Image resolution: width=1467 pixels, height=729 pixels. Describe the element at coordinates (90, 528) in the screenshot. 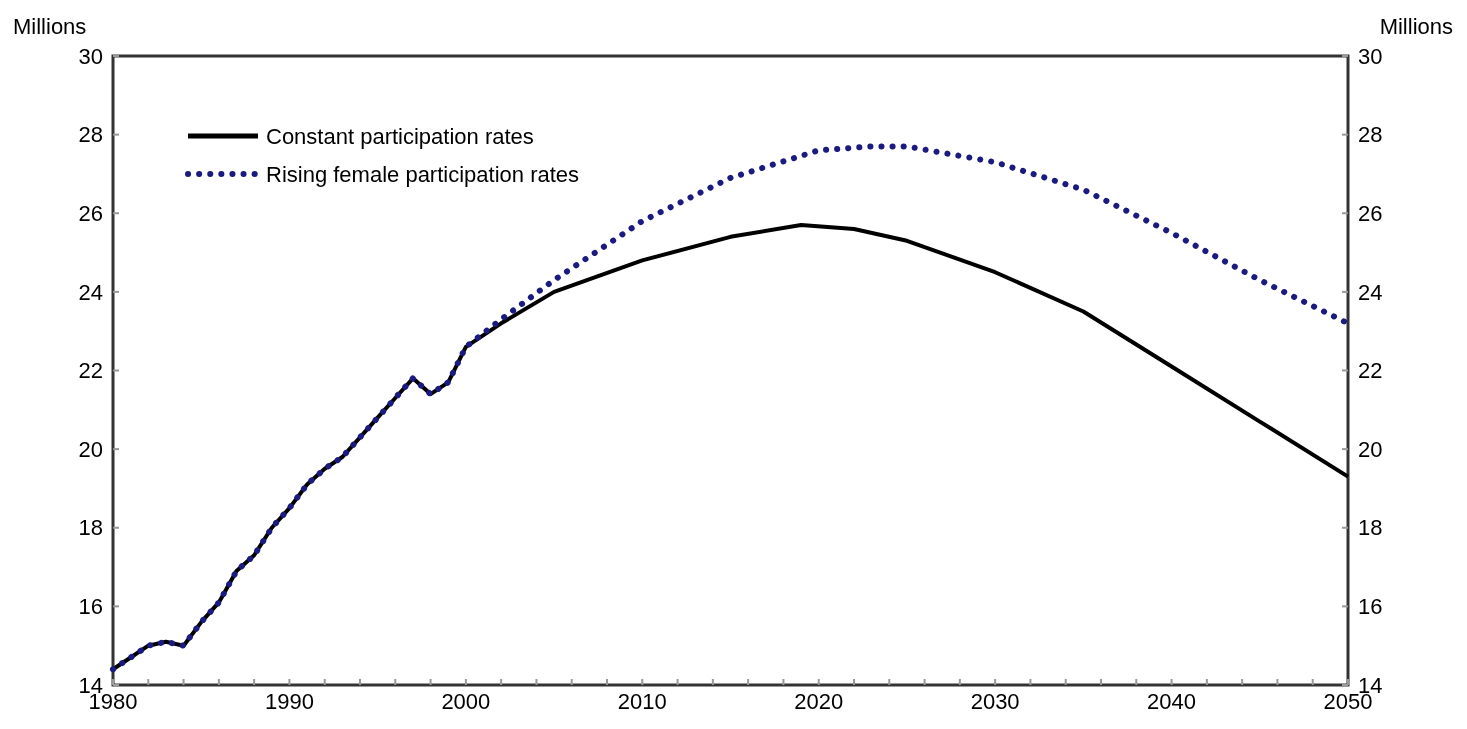

I see `y-tick-label: 18` at that location.